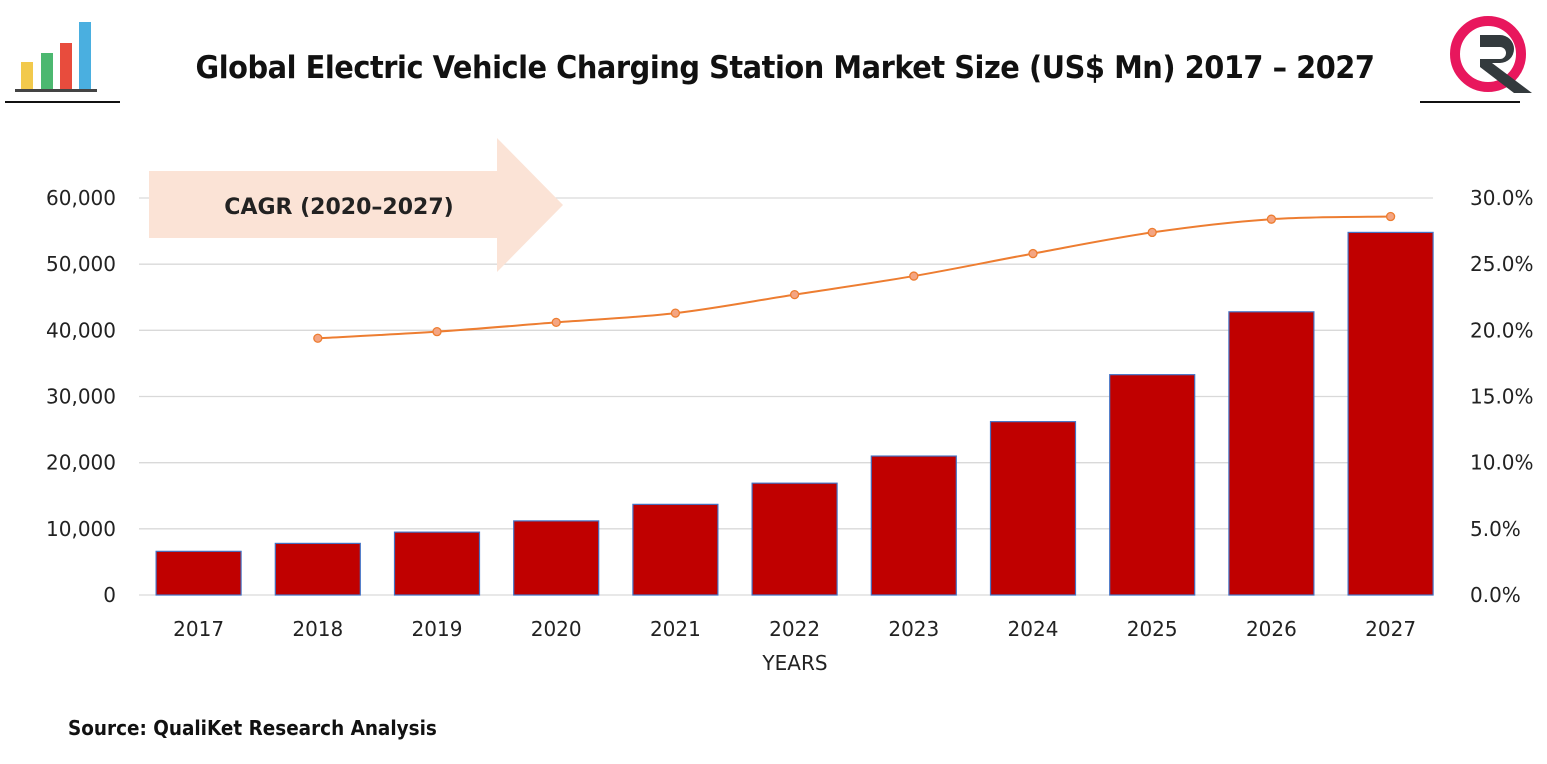 Image resolution: width=1547 pixels, height=764 pixels. I want to click on x-axis-label: YEARS, so click(794, 663).